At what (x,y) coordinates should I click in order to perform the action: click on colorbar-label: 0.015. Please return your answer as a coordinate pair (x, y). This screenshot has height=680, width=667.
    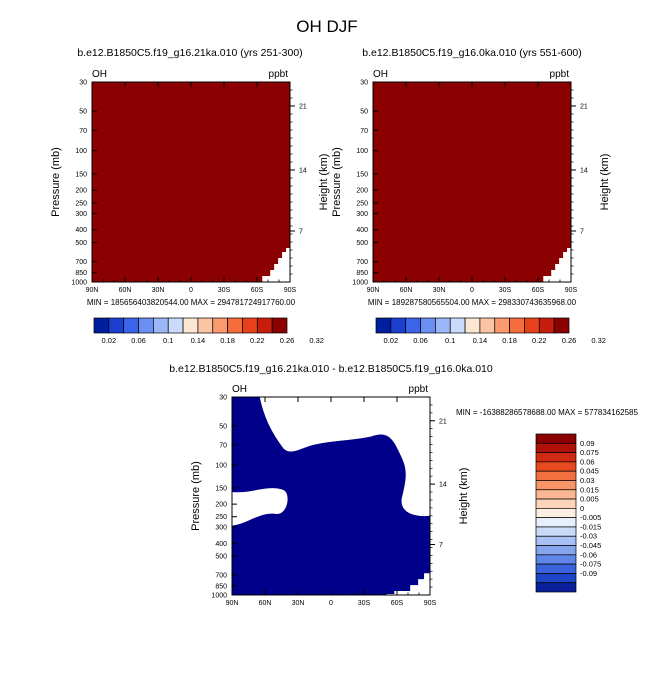
    Looking at the image, I should click on (589, 489).